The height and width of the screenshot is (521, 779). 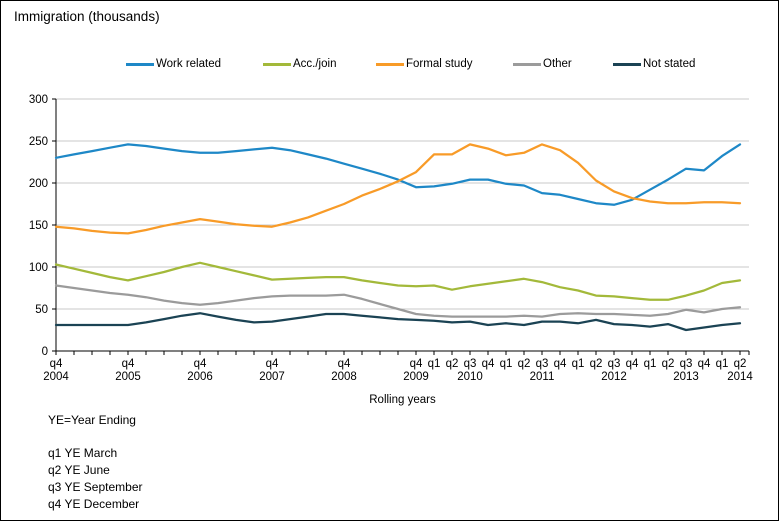 What do you see at coordinates (277, 64) in the screenshot?
I see `legend-line-swatch-acc-join` at bounding box center [277, 64].